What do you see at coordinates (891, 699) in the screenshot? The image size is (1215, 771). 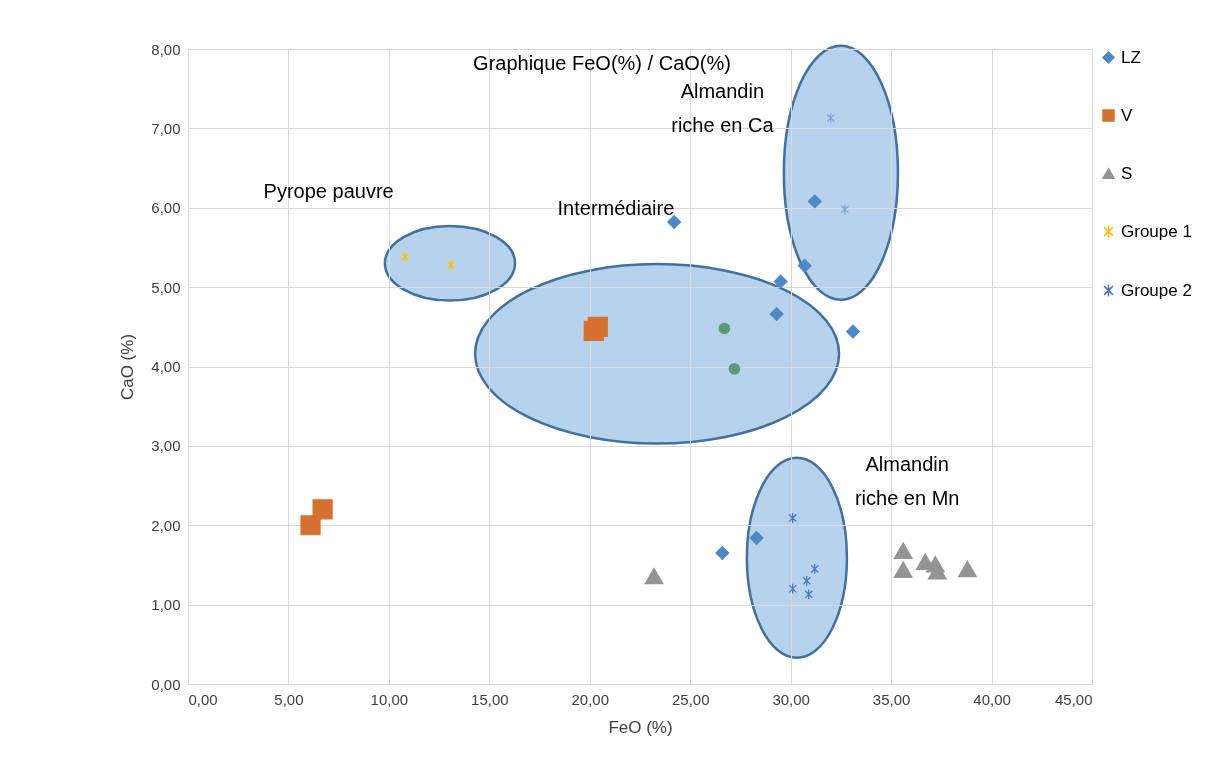 I see `x-tick-label: 35,00` at bounding box center [891, 699].